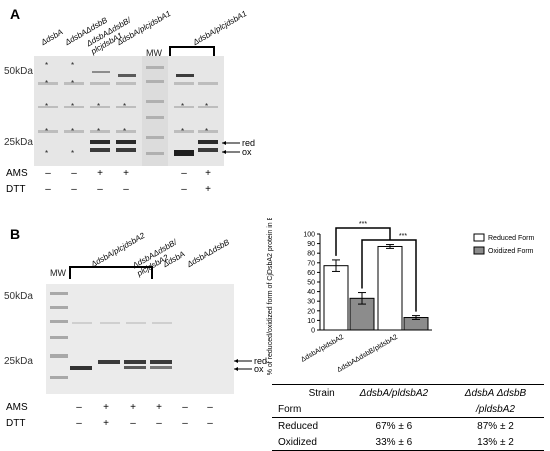  I want to click on legend-label: Reduced Form, so click(511, 238).